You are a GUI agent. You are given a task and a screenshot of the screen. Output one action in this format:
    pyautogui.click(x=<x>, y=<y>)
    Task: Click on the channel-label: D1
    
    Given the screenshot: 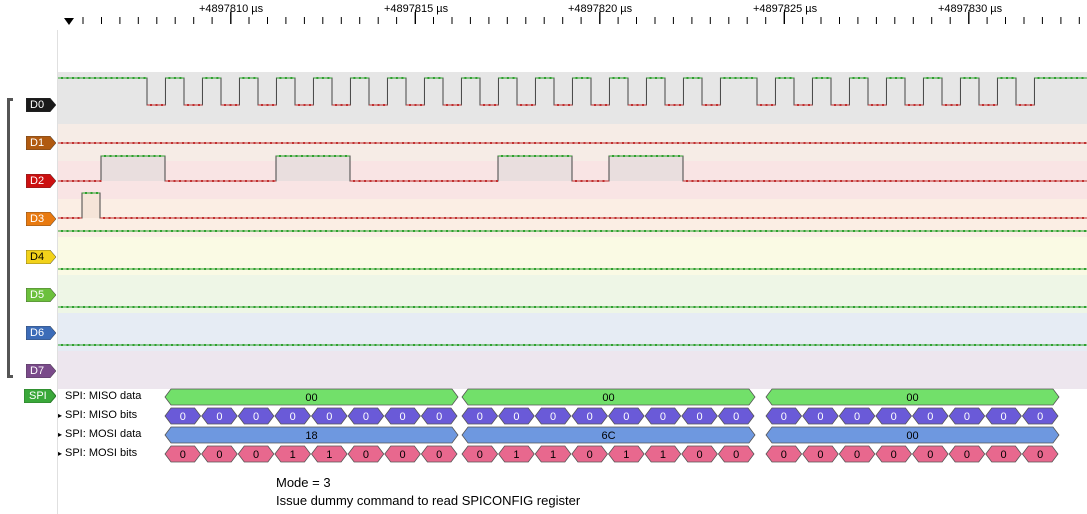 What is the action you would take?
    pyautogui.click(x=37, y=143)
    